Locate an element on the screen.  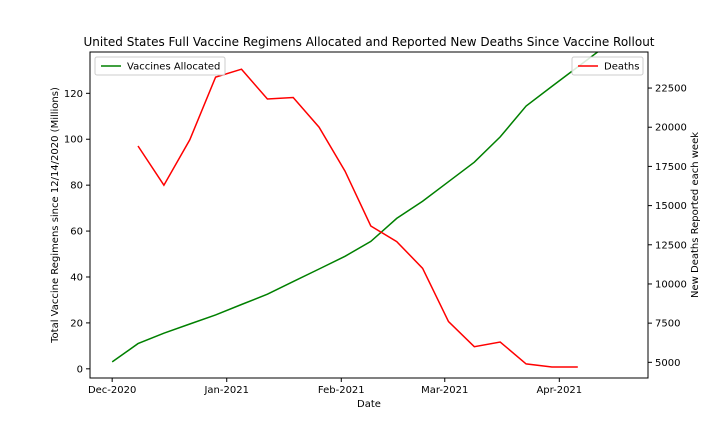
y-axis-label-right: New Deaths Reported each week is located at coordinates (695, 215).